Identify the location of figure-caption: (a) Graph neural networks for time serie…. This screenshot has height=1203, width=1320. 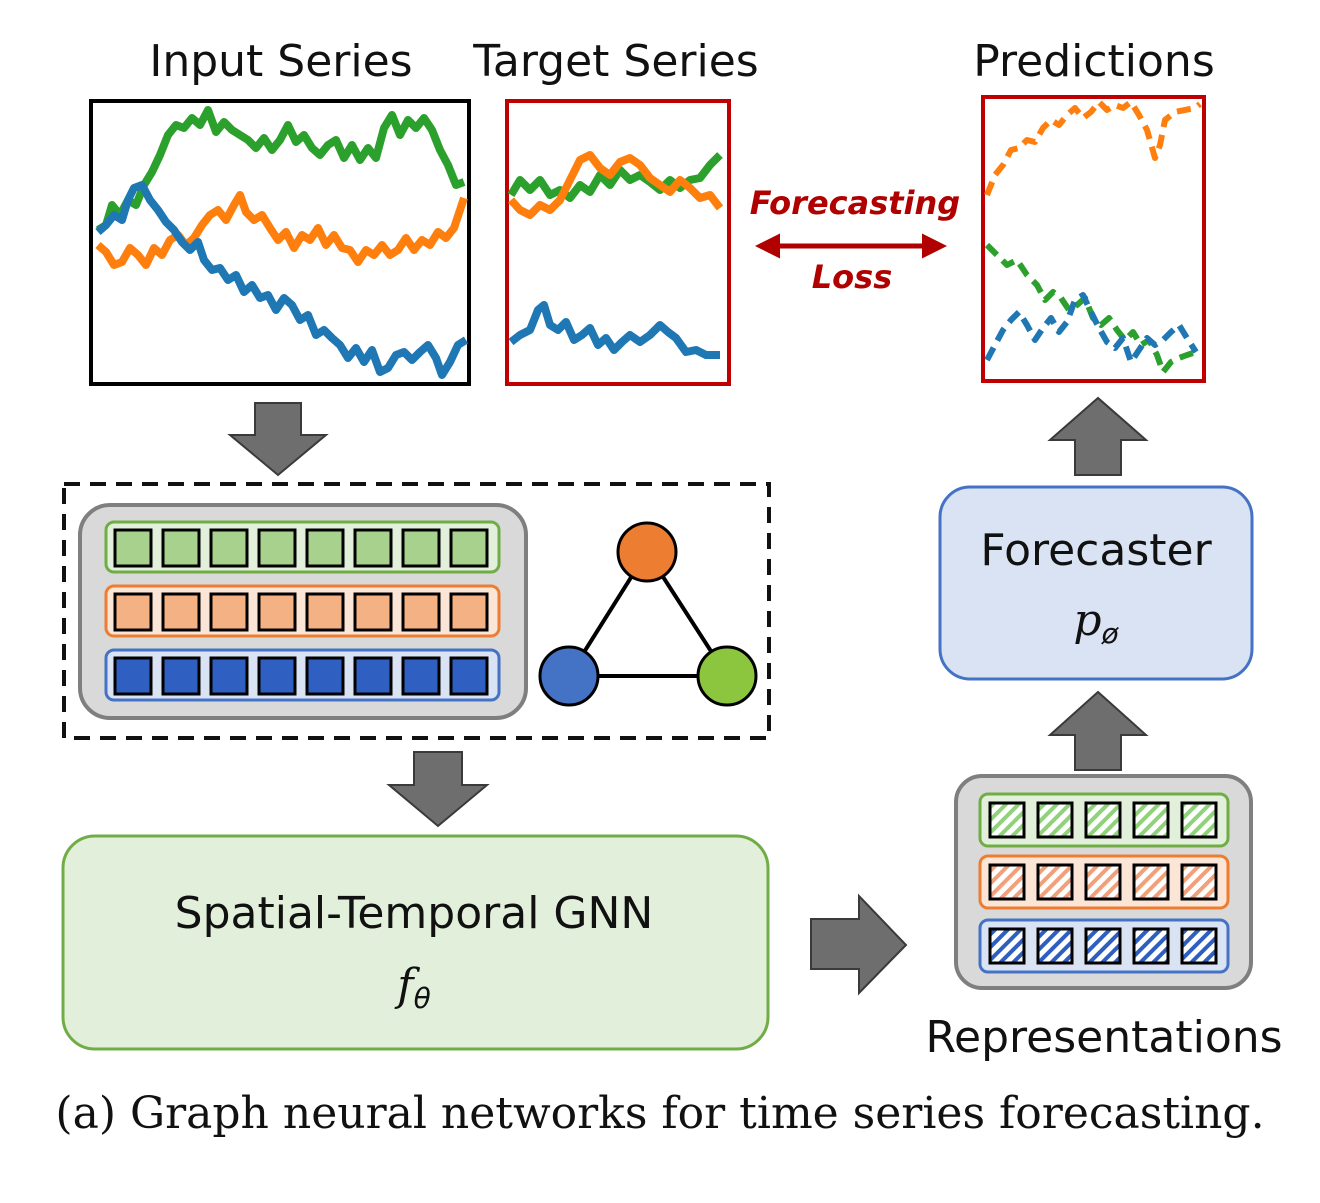
(659, 1113).